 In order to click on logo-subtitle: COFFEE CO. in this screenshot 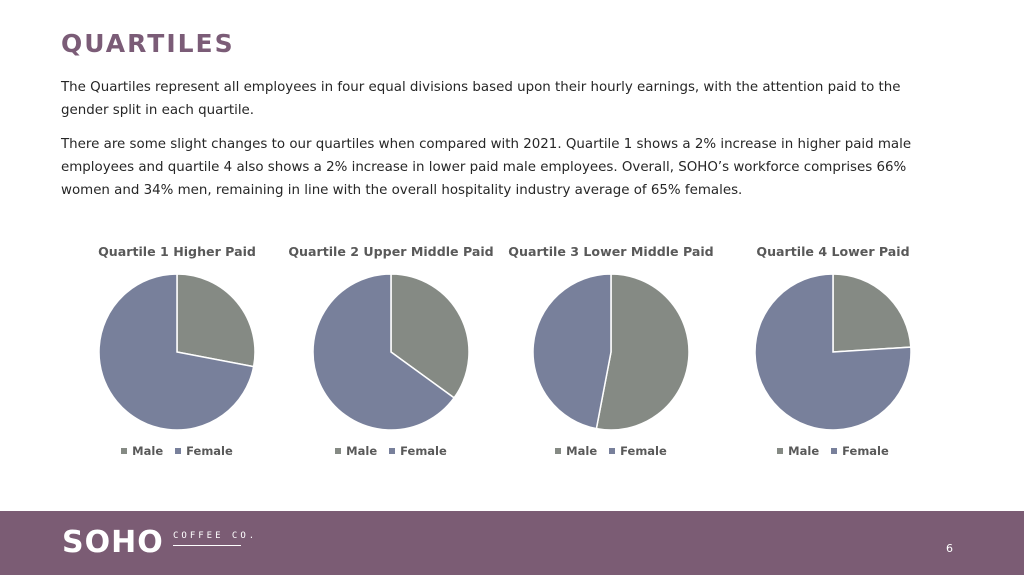, I will do `click(215, 536)`.